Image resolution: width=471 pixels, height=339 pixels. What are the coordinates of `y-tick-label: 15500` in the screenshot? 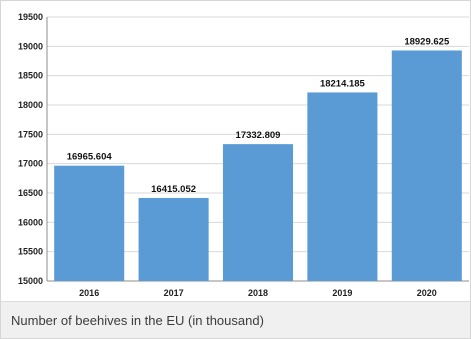 It's located at (30, 252).